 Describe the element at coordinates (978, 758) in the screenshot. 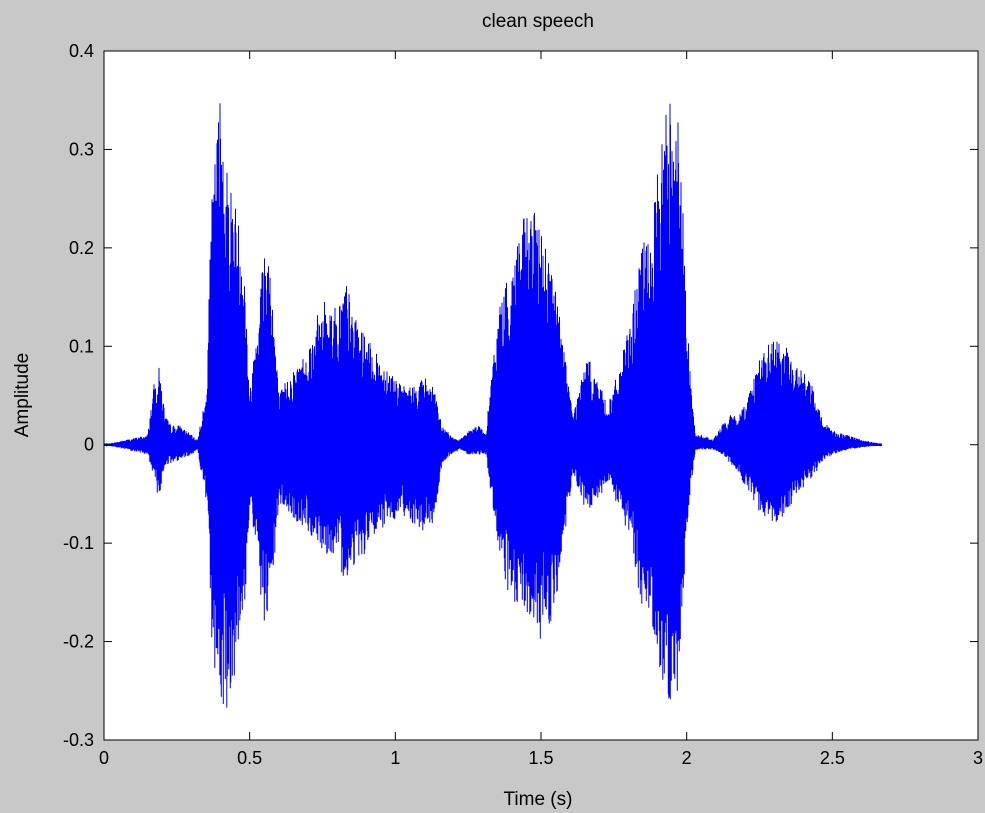

I see `x-tick-label: 3` at that location.